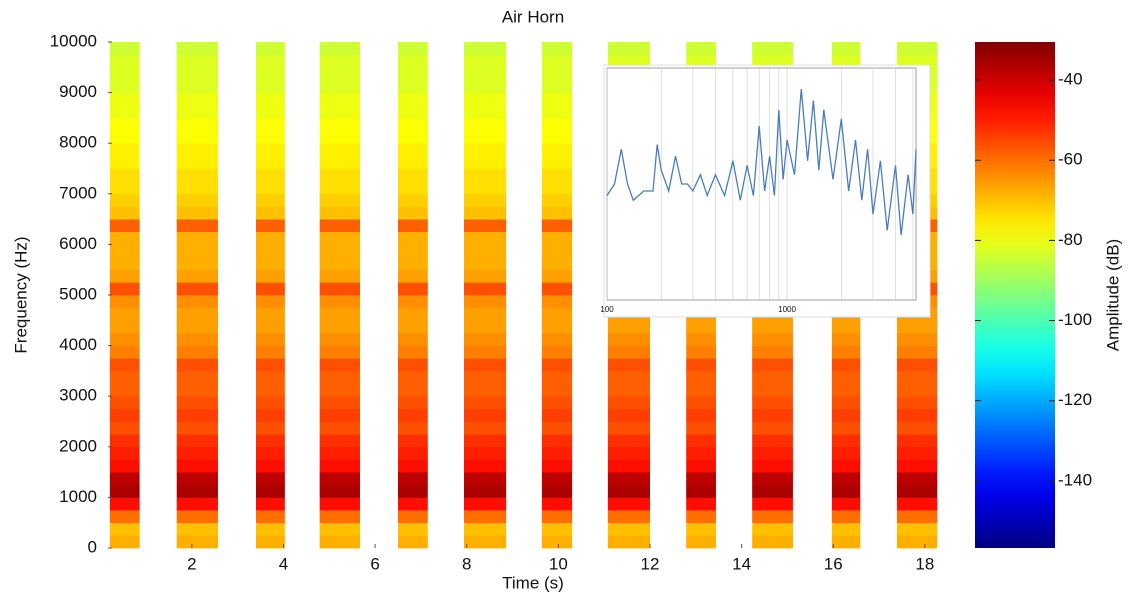  Describe the element at coordinates (607, 309) in the screenshot. I see `x-tick-label: 100` at that location.